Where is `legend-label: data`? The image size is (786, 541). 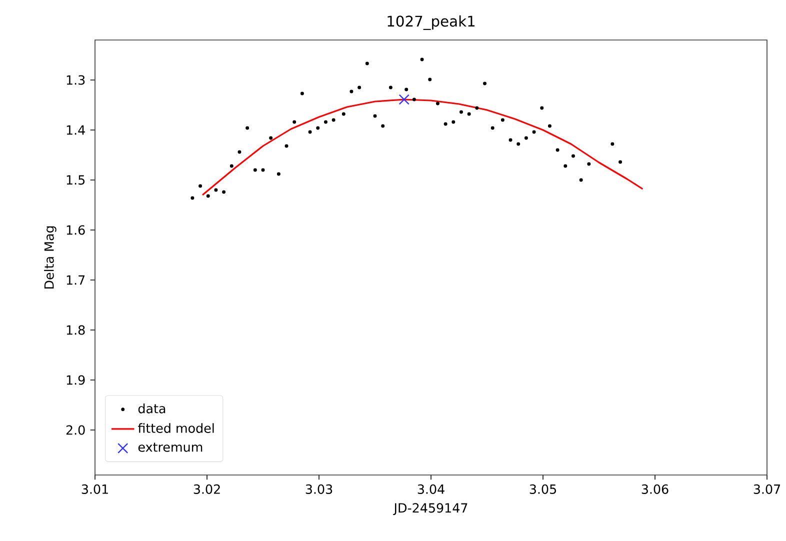 legend-label: data is located at coordinates (152, 409).